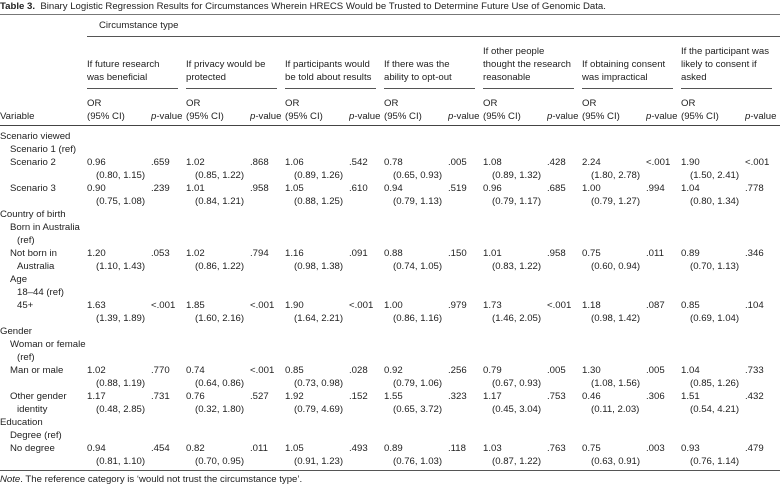 The image size is (780, 489). Describe the element at coordinates (160, 253) in the screenshot. I see `p-value: .053` at that location.